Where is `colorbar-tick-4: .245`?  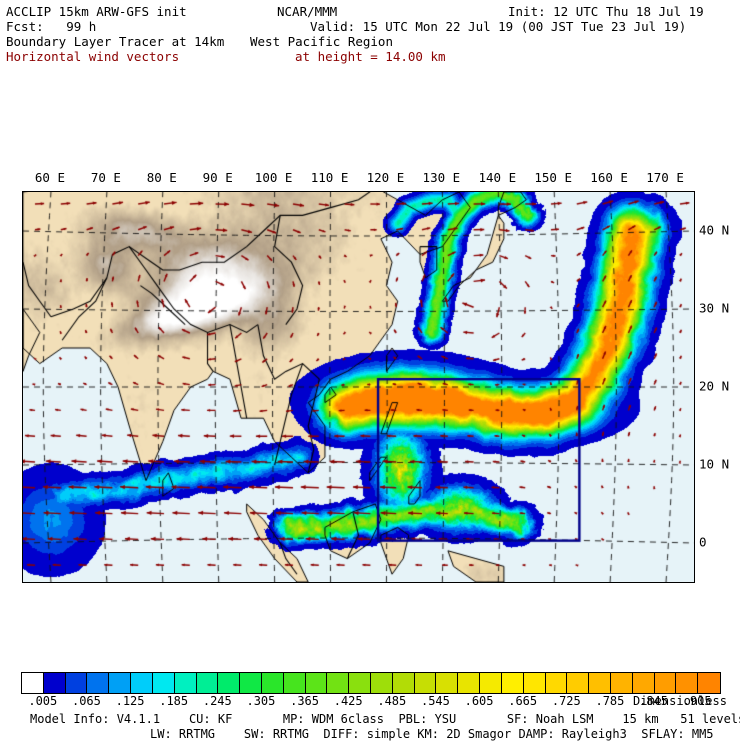 colorbar-tick-4: .245 is located at coordinates (217, 701).